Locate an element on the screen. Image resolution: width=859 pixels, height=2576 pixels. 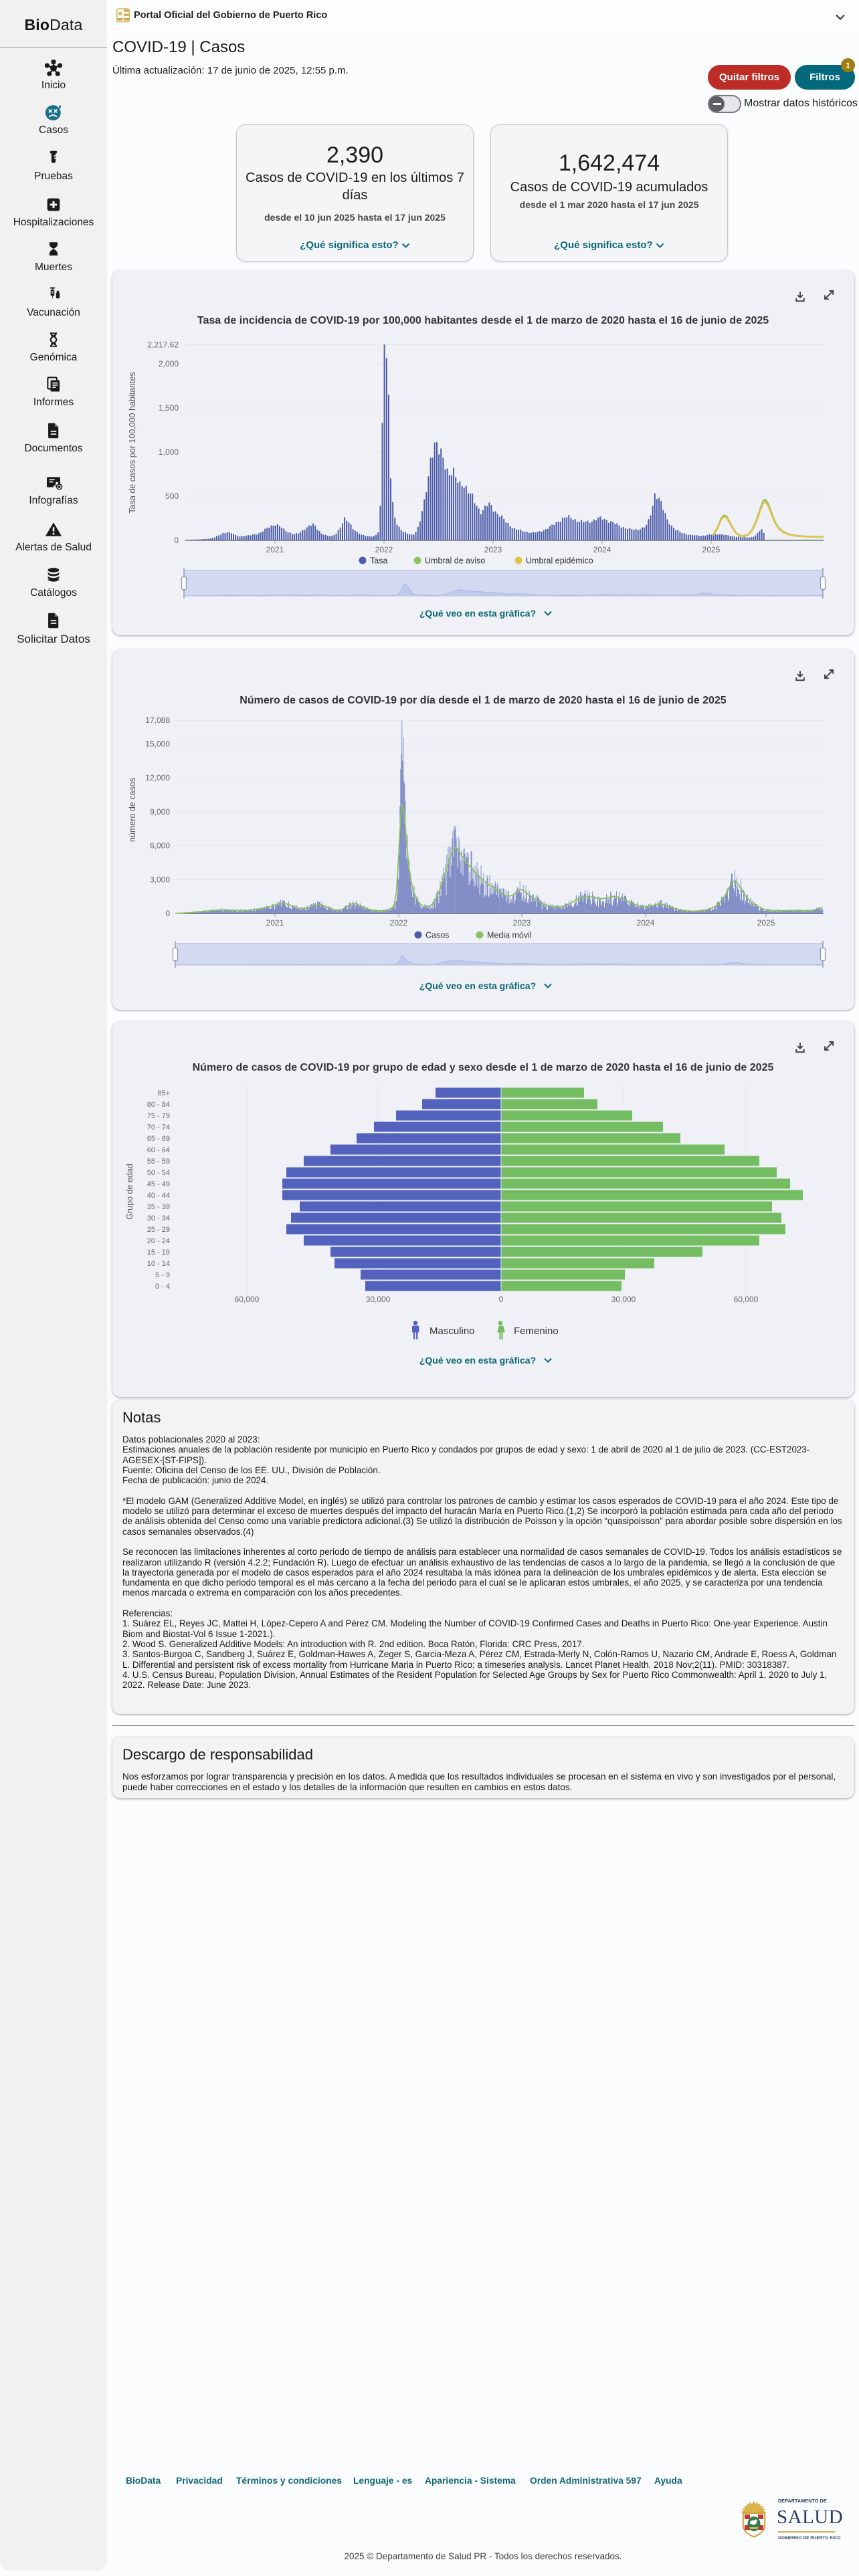
svg-text: 10 - 14 is located at coordinates (158, 1264).